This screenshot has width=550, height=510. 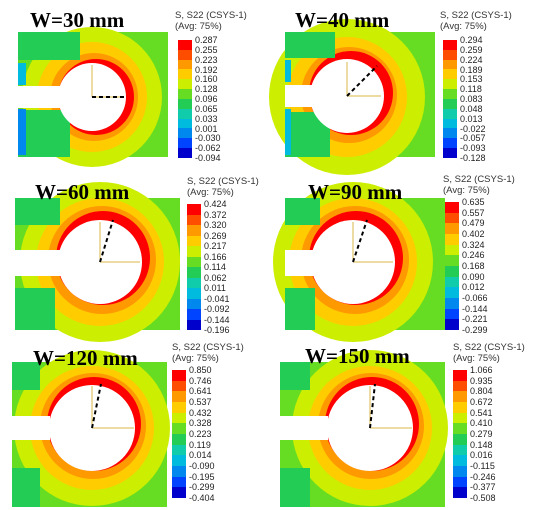 I want to click on legend-value: 0.804, so click(x=481, y=391).